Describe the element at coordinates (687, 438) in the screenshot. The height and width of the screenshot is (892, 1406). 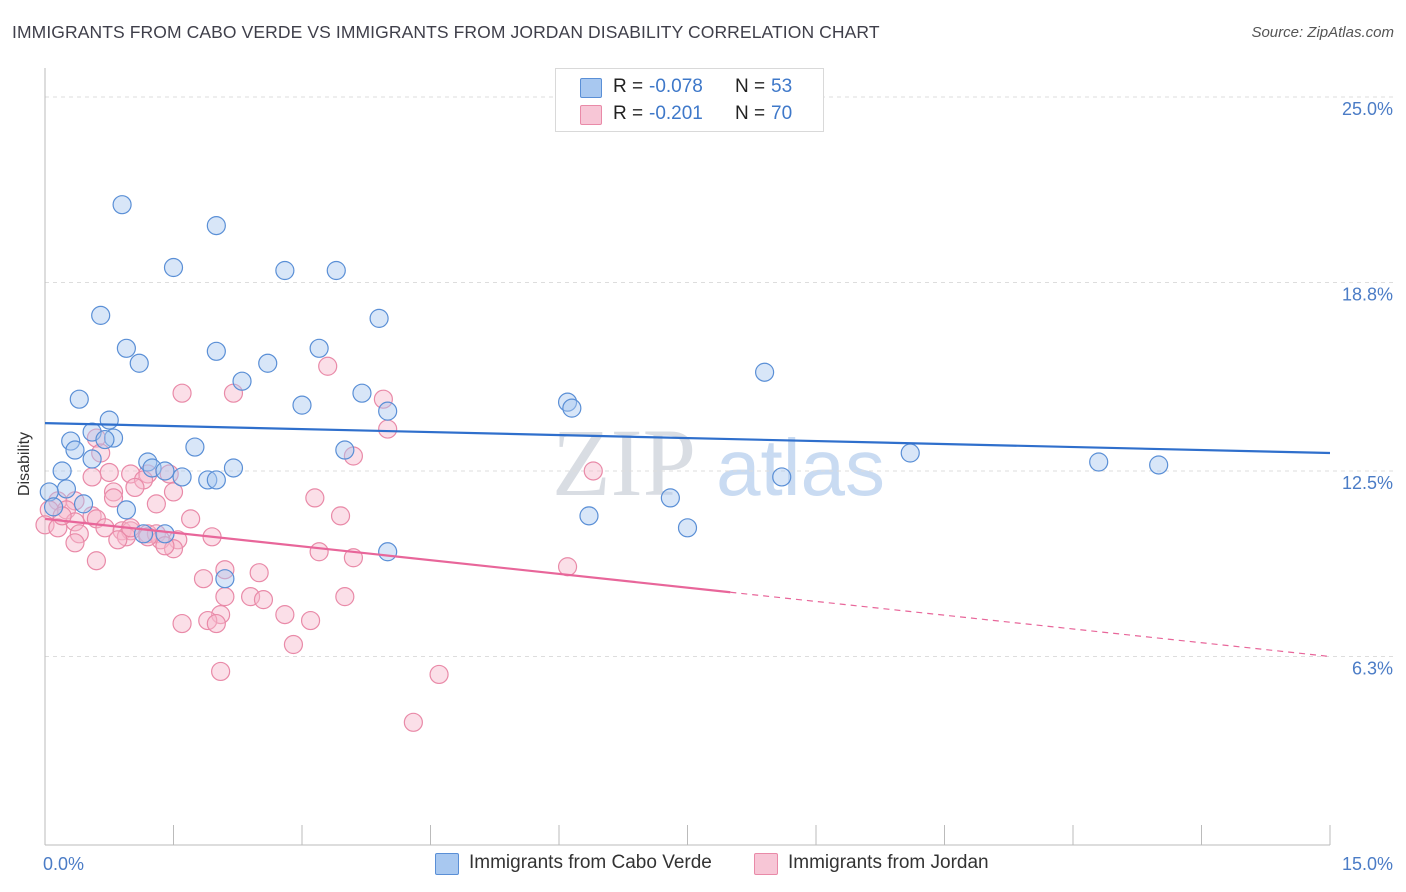
I see `trend-line-cabo-verde` at that location.